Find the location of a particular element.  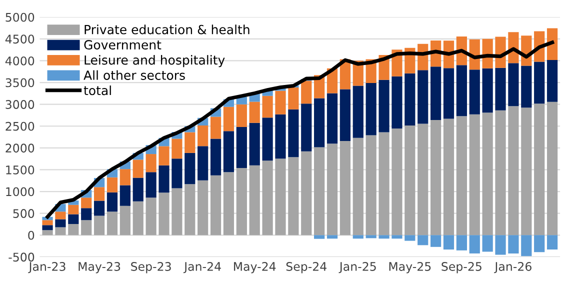

y-tick-label: -500 is located at coordinates (21, 257).